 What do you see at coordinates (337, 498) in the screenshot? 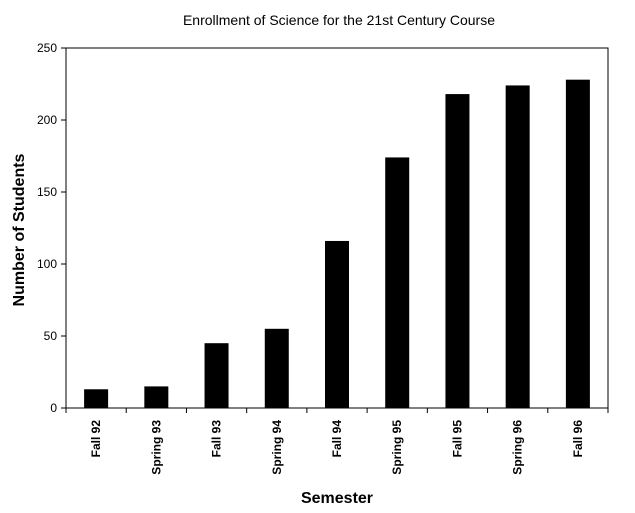
I see `x-axis-title: Semester` at bounding box center [337, 498].